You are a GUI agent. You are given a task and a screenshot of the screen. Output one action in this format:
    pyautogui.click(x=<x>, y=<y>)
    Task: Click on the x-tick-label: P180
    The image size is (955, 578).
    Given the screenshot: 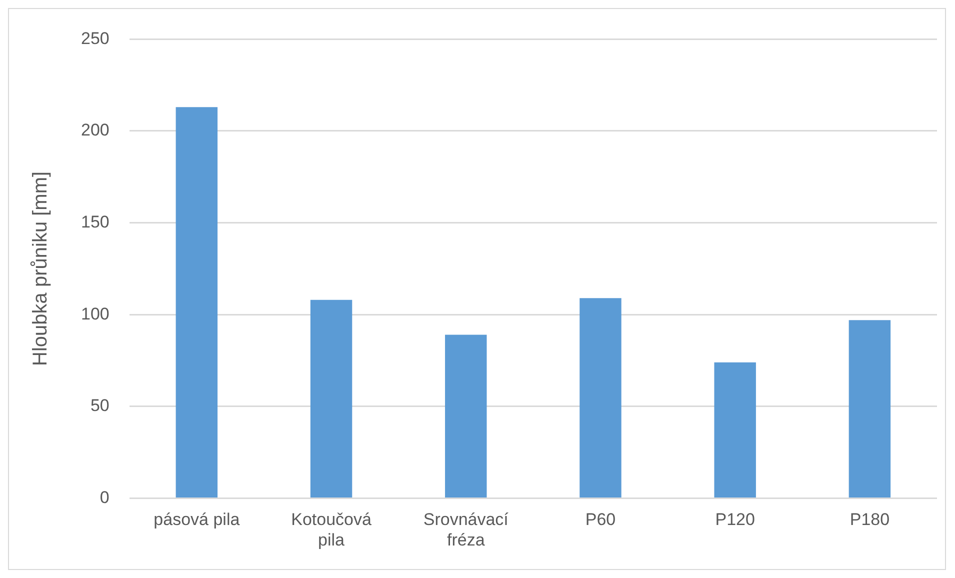 What is the action you would take?
    pyautogui.click(x=870, y=520)
    